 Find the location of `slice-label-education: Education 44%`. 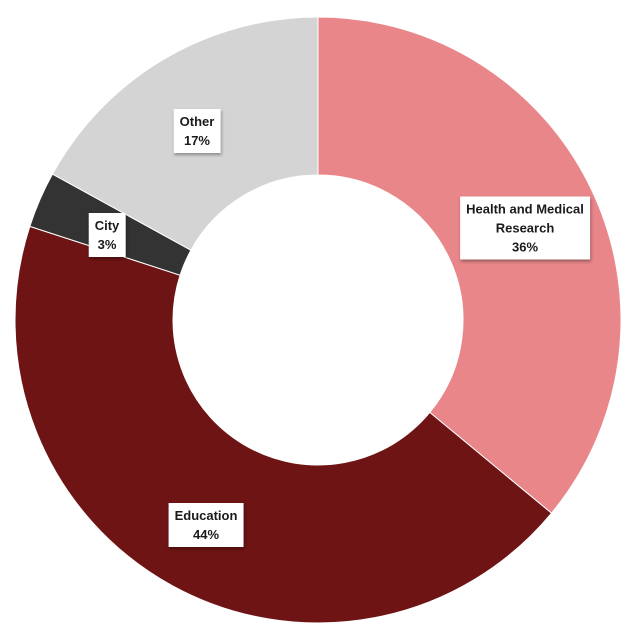

slice-label-education: Education 44% is located at coordinates (206, 525).